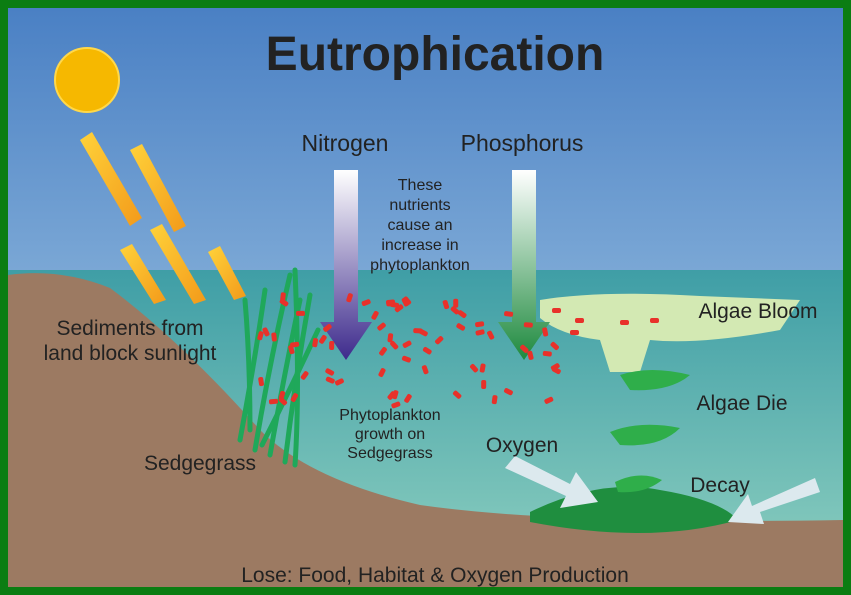  Describe the element at coordinates (524, 265) in the screenshot. I see `phosphorus-arrow` at that location.